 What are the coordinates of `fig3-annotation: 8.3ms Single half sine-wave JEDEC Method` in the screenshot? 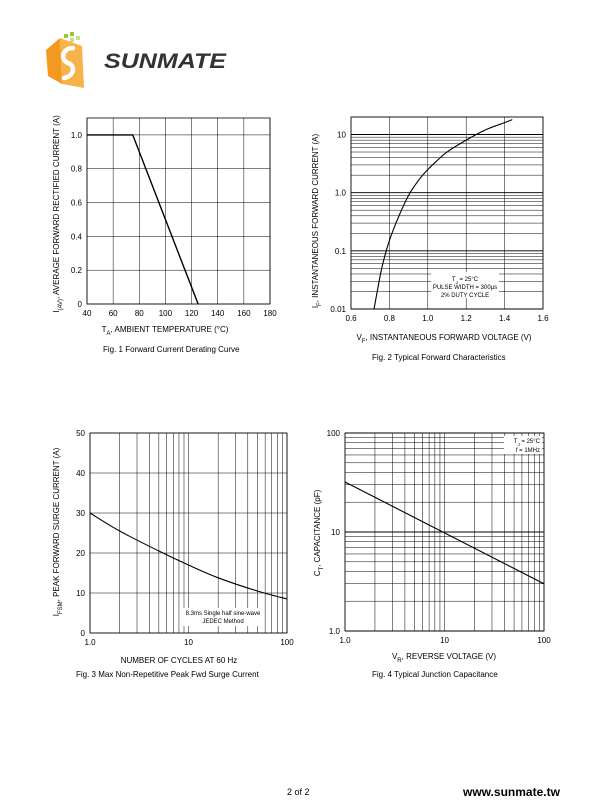 It's located at (223, 617).